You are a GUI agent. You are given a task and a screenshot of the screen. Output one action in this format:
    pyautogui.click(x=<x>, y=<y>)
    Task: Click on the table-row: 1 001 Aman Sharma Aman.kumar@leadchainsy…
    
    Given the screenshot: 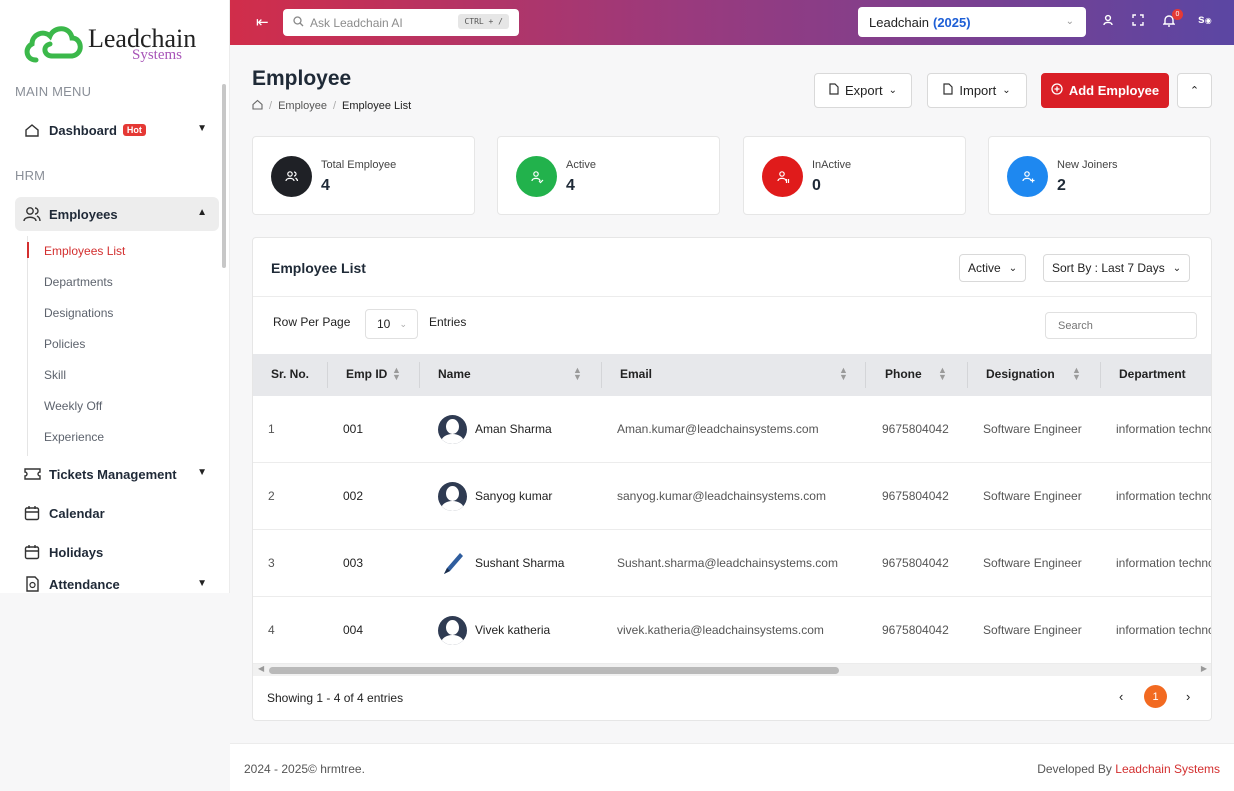 What is the action you would take?
    pyautogui.click(x=732, y=429)
    